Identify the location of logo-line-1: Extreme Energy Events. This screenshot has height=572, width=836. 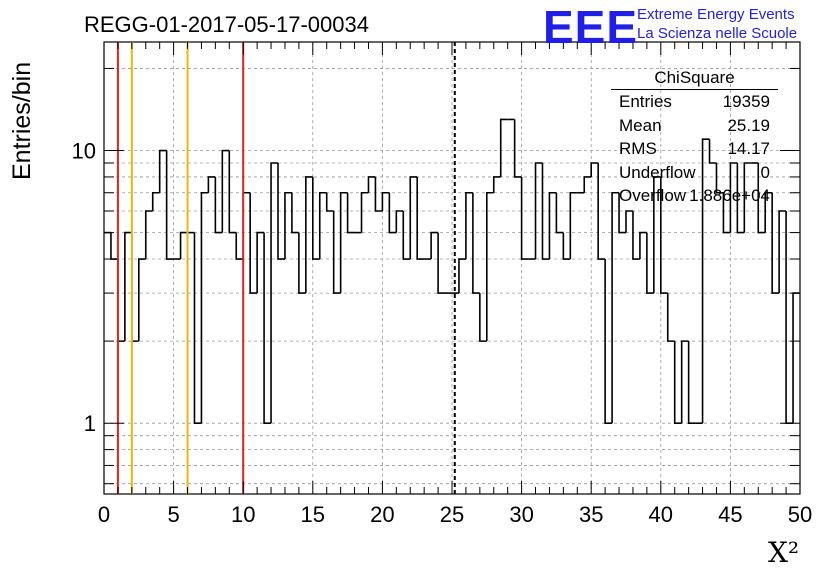
(716, 14).